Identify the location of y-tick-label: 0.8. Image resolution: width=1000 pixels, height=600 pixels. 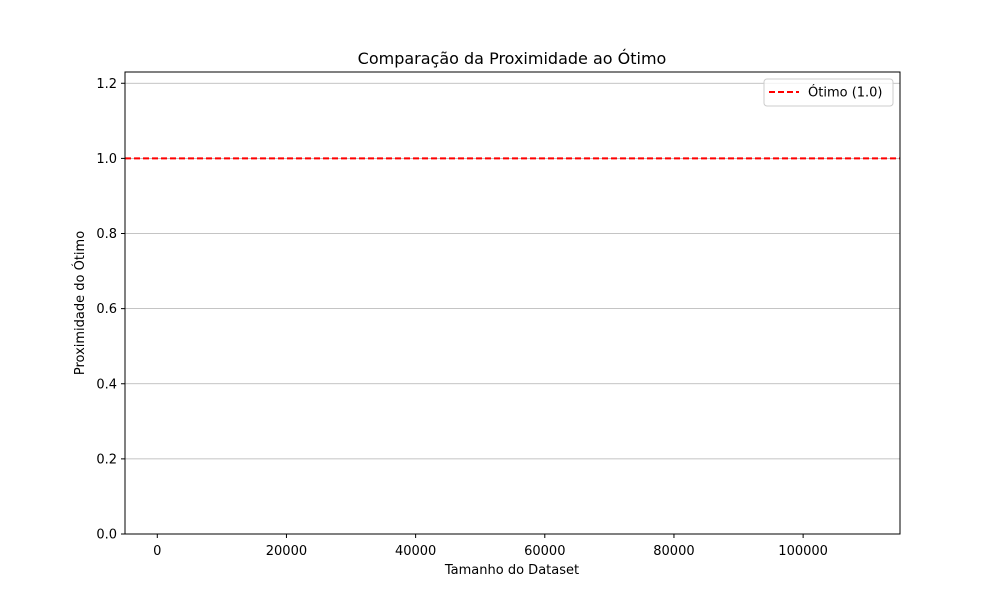
(106, 234).